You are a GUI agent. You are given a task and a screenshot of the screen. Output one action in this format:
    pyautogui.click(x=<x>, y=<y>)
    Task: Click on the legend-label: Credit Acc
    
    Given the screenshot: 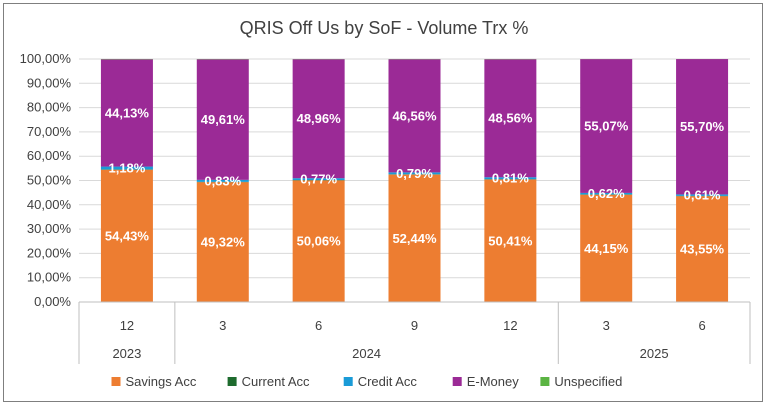 What is the action you would take?
    pyautogui.click(x=388, y=381)
    